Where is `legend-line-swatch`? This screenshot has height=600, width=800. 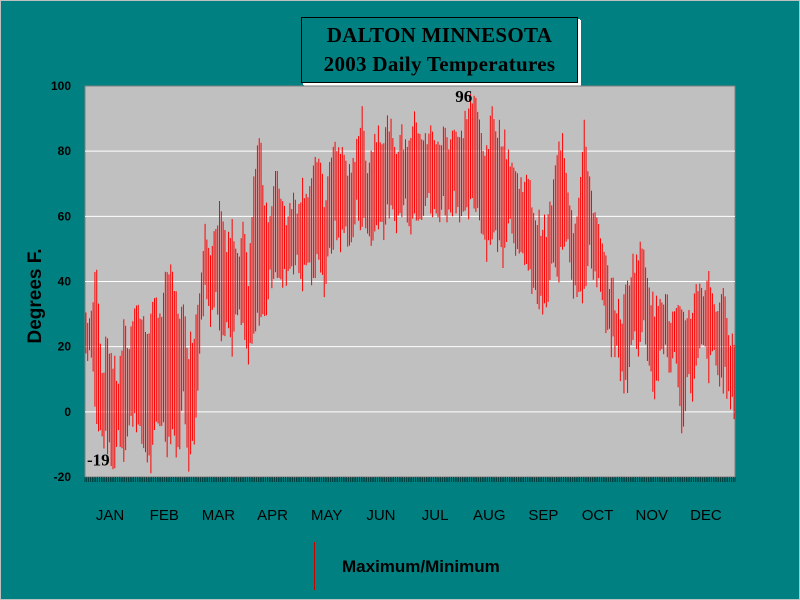
legend-line-swatch is located at coordinates (314, 566).